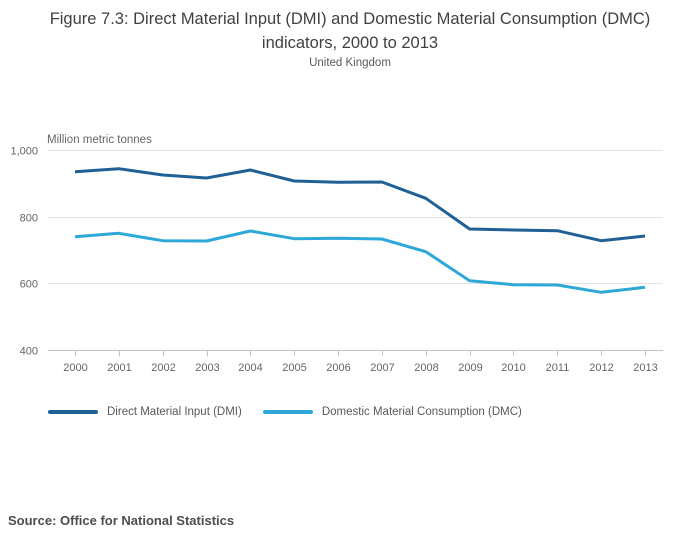 Image resolution: width=700 pixels, height=549 pixels. What do you see at coordinates (601, 368) in the screenshot?
I see `x-tick-label: 2012` at bounding box center [601, 368].